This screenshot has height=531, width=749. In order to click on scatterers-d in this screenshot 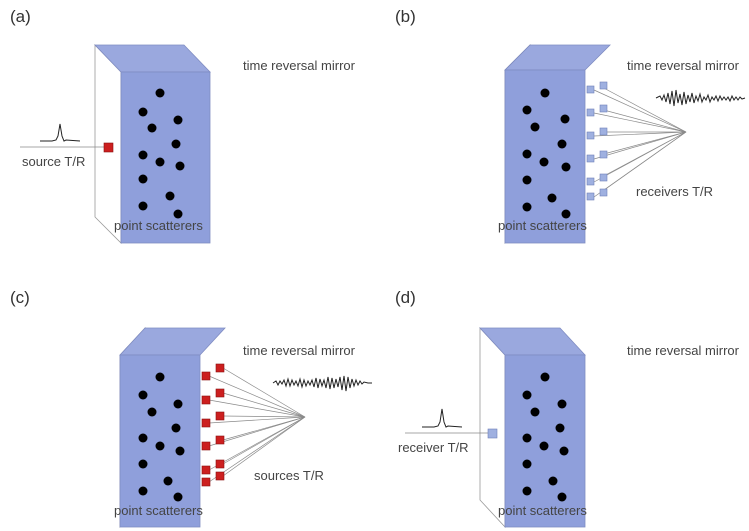, I will do `click(545, 437)`.